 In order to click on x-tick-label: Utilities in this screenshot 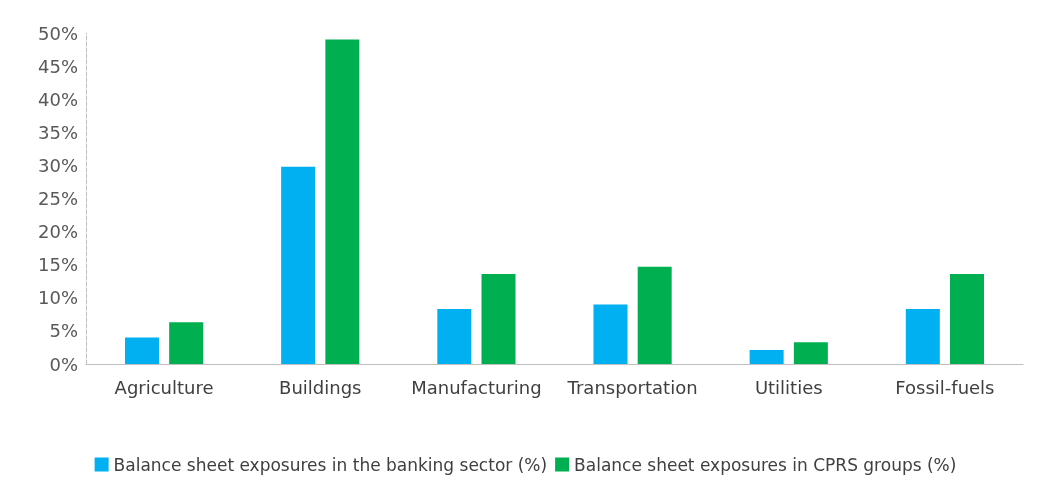, I will do `click(788, 387)`.